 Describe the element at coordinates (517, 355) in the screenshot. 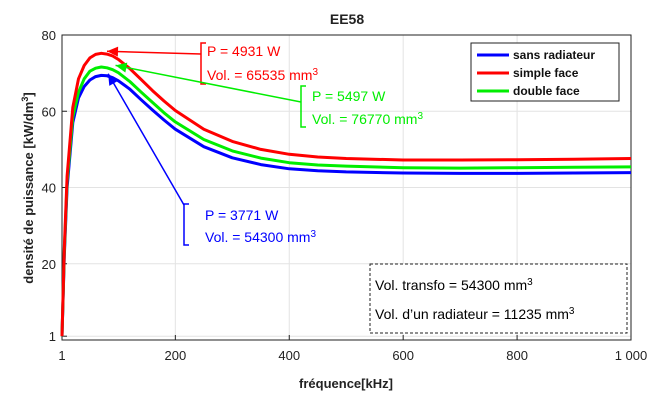

I see `x-tick-label: 800` at that location.